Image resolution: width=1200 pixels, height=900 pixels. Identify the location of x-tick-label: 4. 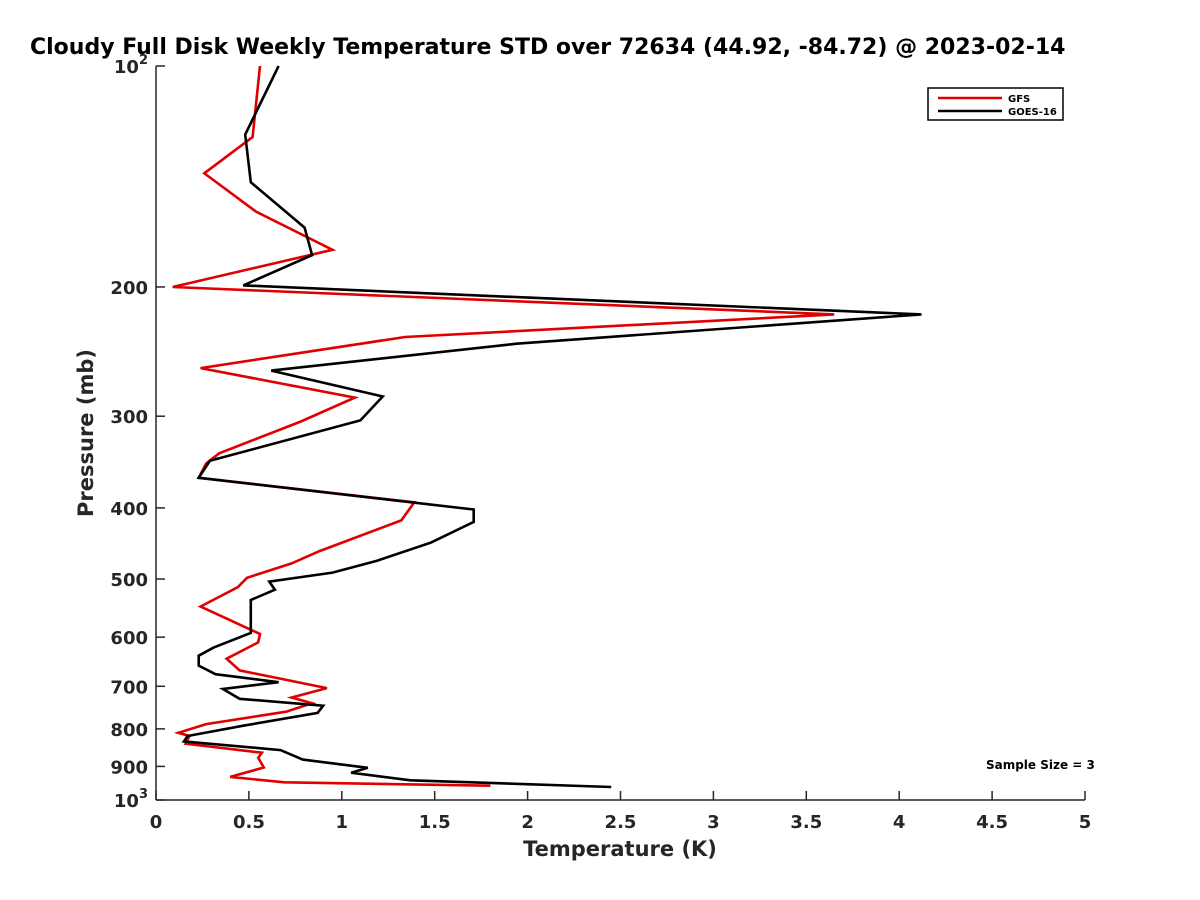
(899, 822).